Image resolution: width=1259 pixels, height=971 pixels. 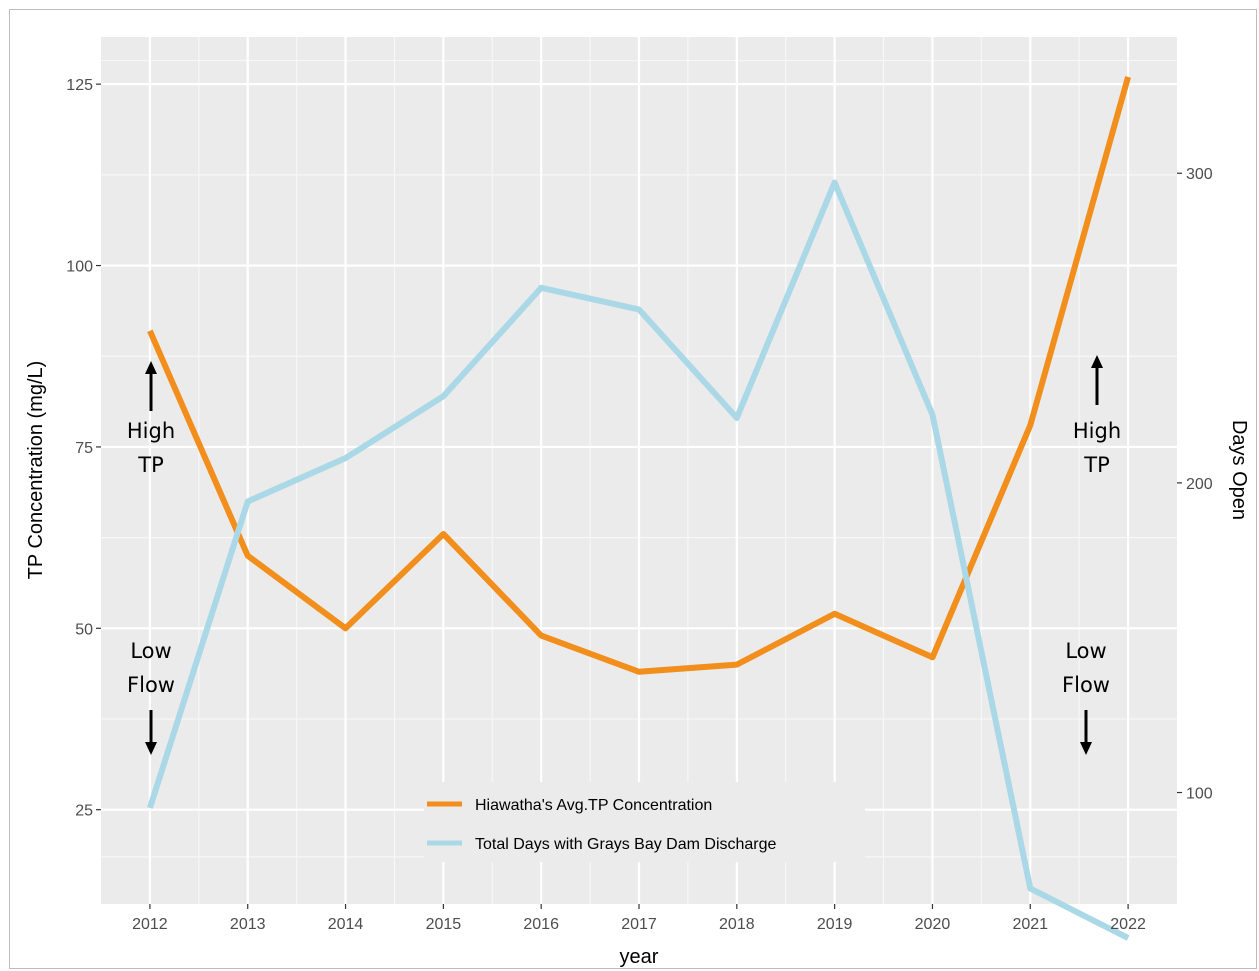 What do you see at coordinates (1199, 174) in the screenshot?
I see `right-tick-label: 300` at bounding box center [1199, 174].